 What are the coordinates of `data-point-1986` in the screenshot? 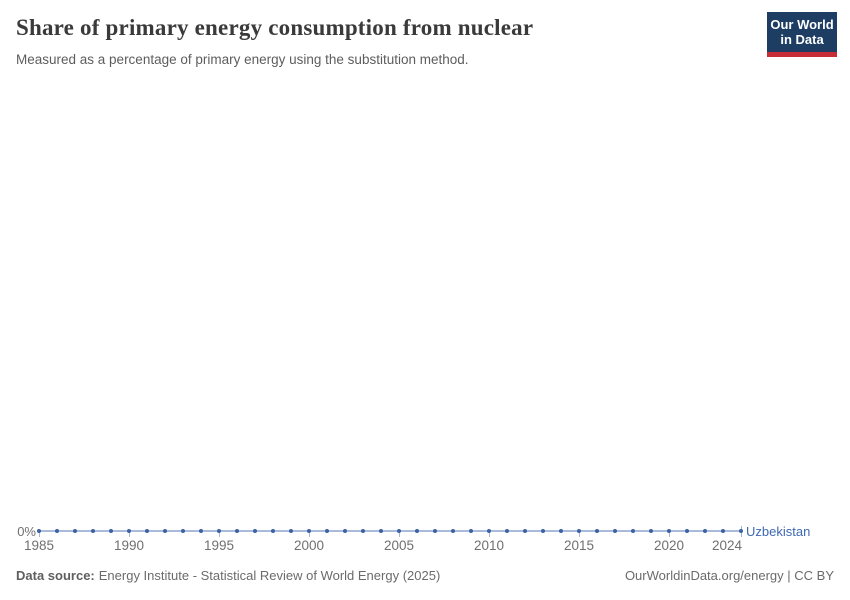 It's located at (57, 531).